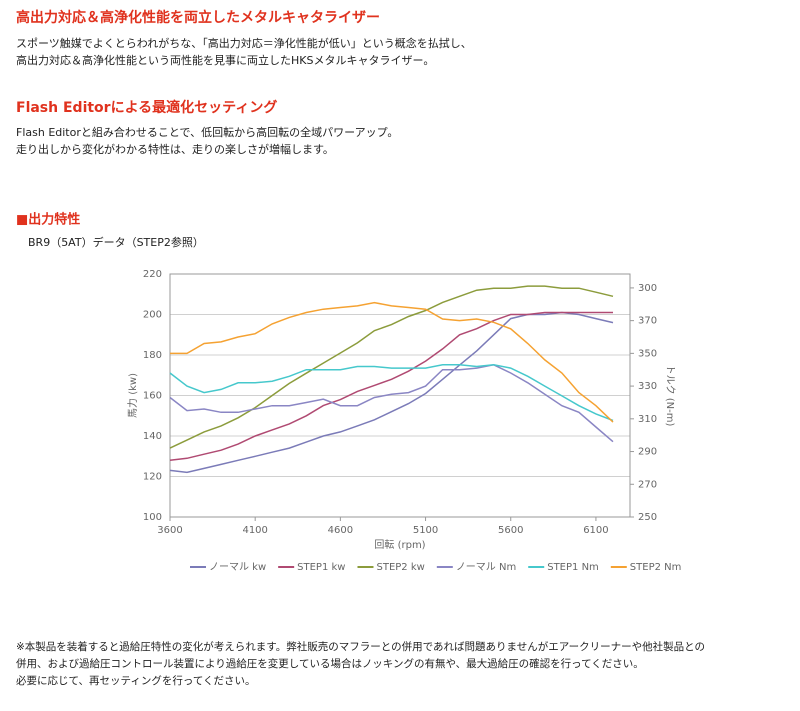 The height and width of the screenshot is (711, 800). What do you see at coordinates (136, 680) in the screenshot?
I see `note-line: 必要に応じて、再セッティングを行ってください。` at bounding box center [136, 680].